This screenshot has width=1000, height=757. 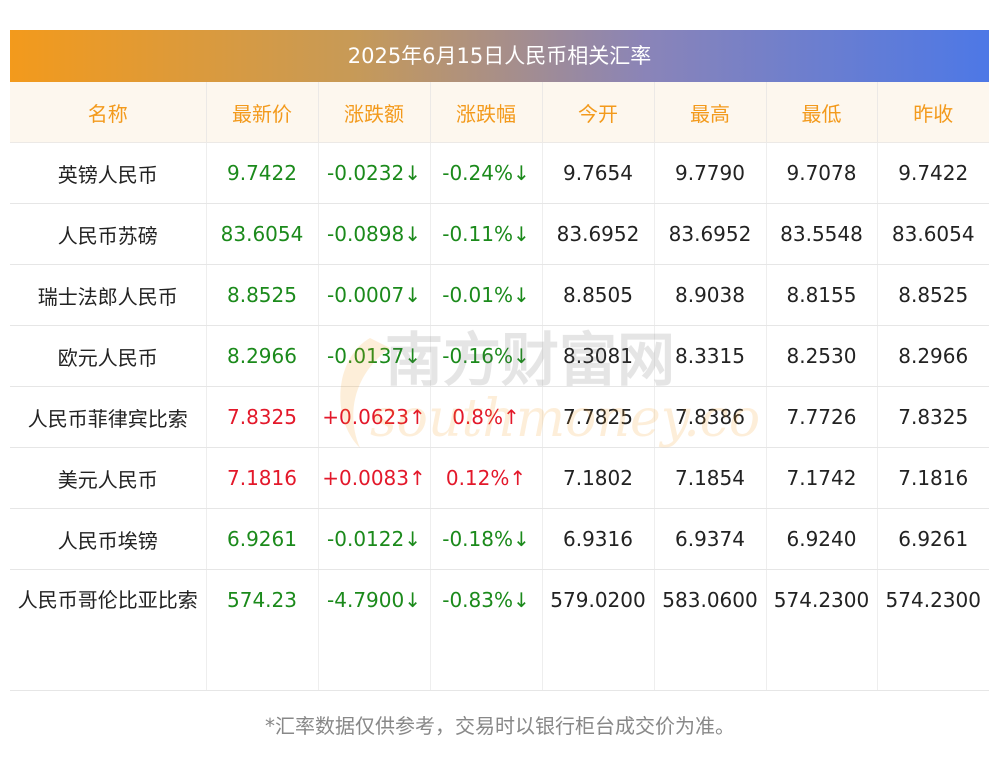 What do you see at coordinates (709, 356) in the screenshot?
I see `row-high: 8.3315` at bounding box center [709, 356].